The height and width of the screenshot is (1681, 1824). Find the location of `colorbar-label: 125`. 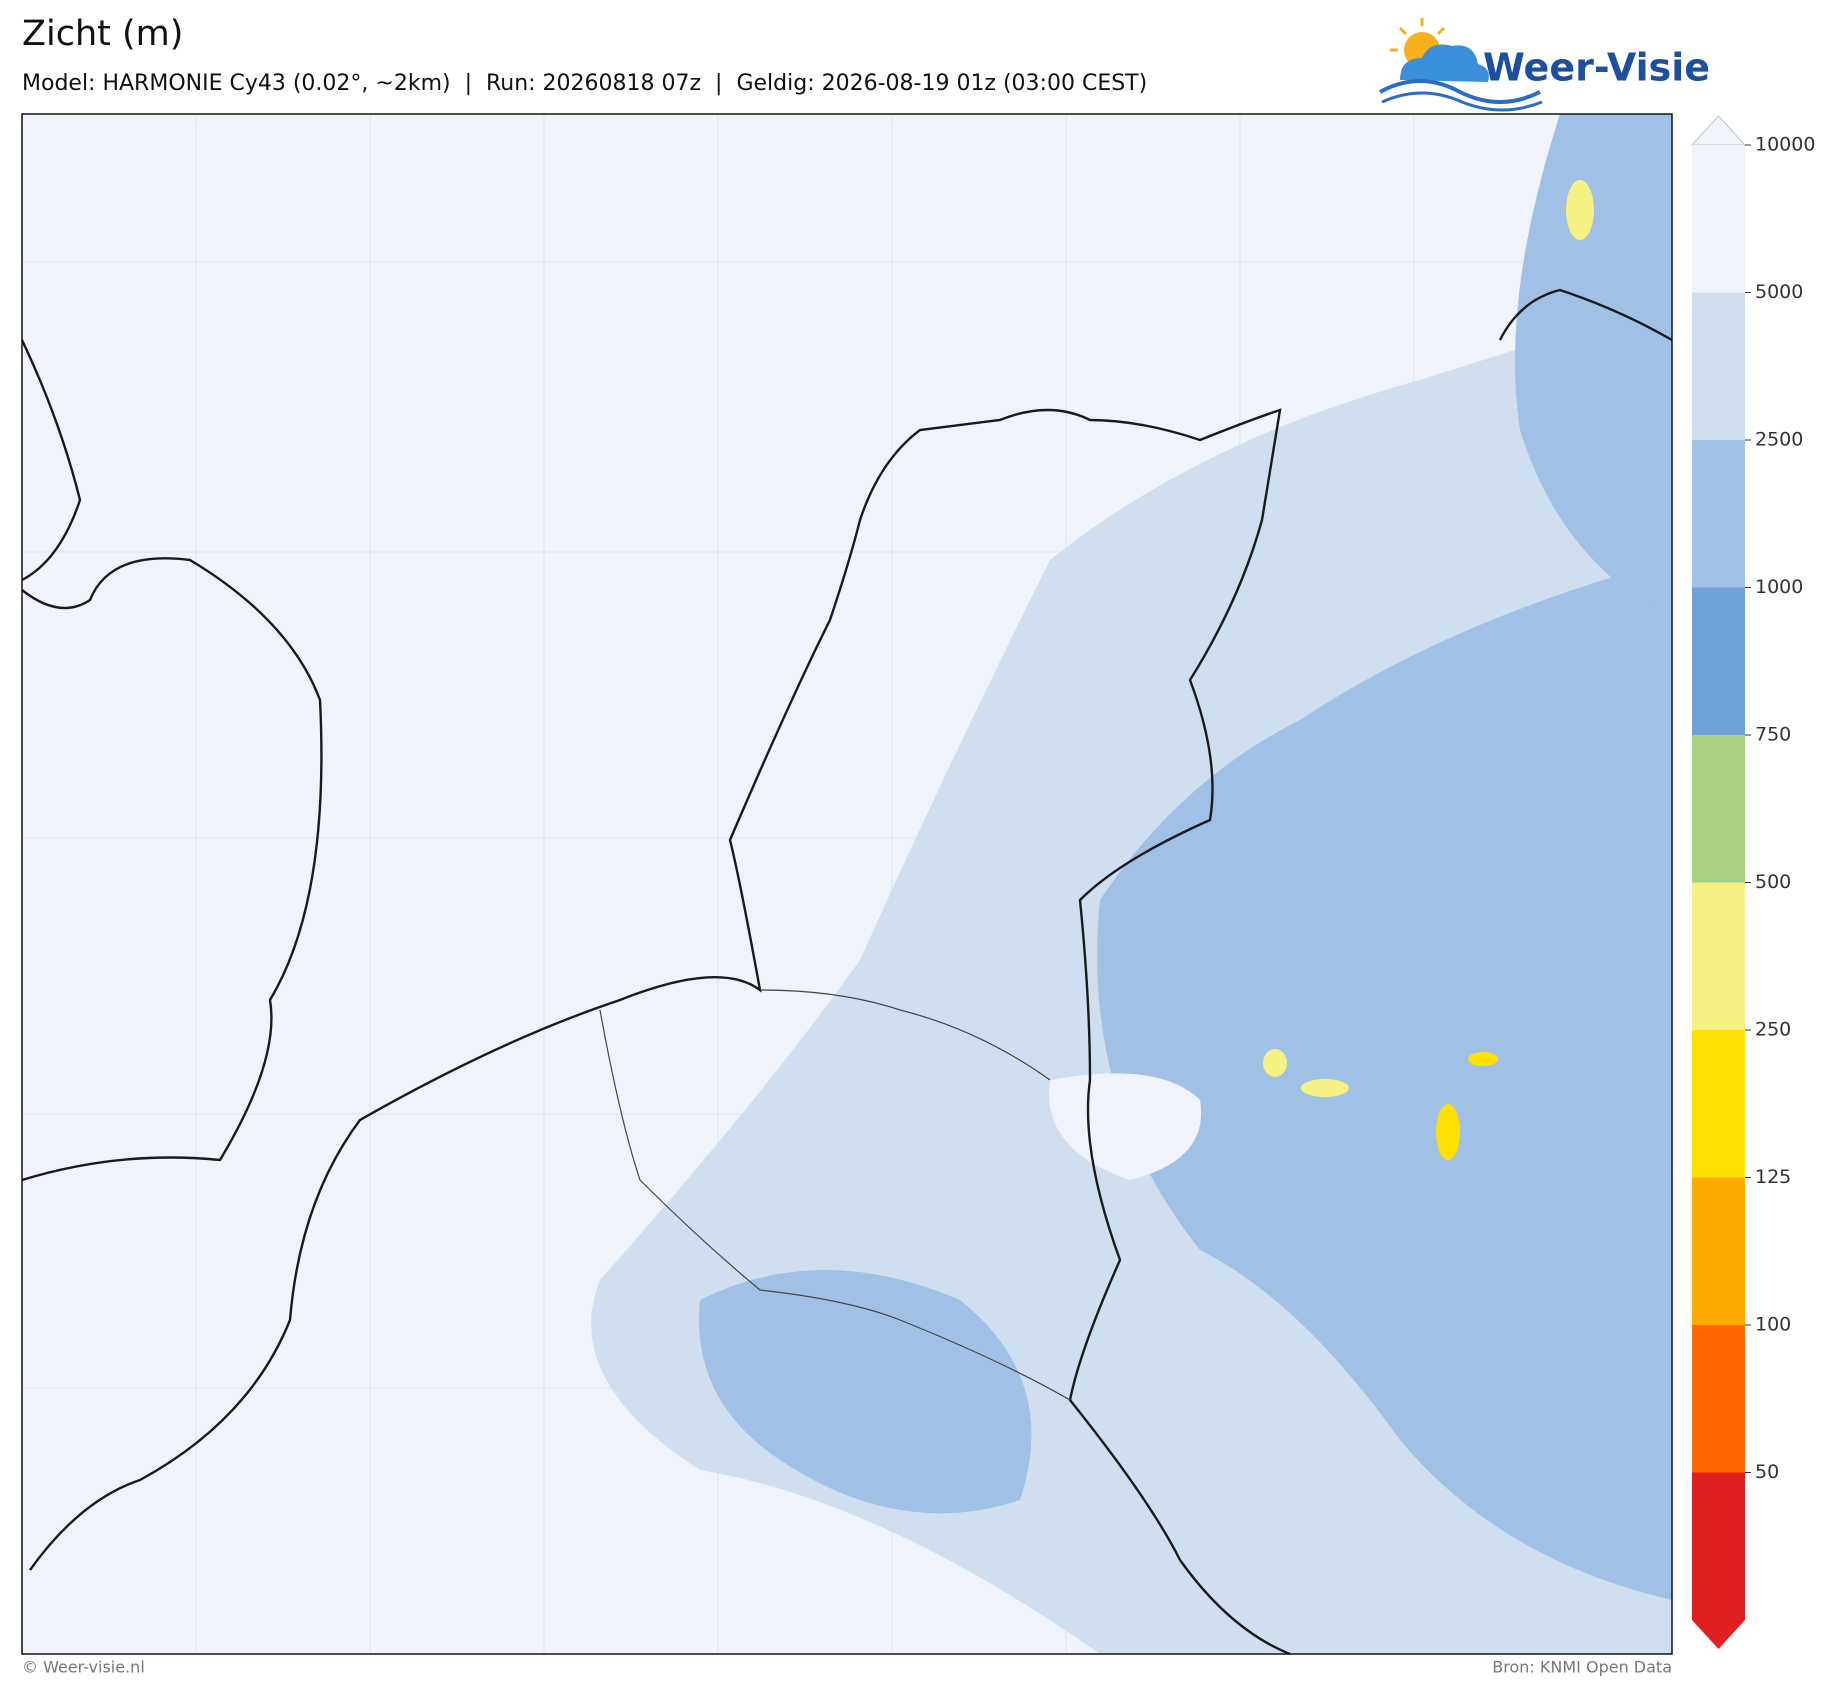

colorbar-label: 125 is located at coordinates (1773, 1177).